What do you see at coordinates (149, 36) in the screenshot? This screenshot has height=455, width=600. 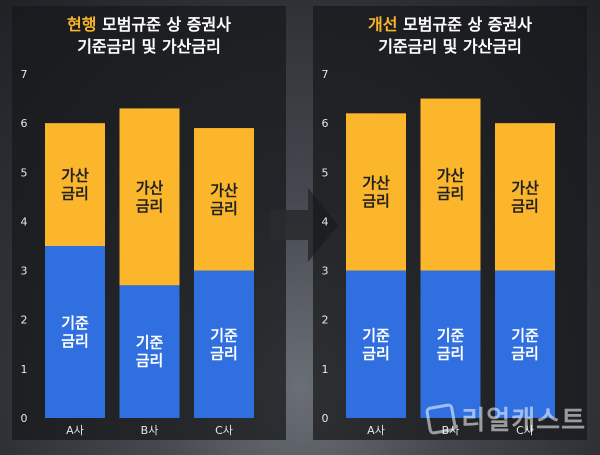 I see `chart-title-current: 현행 모범규준 상 증권사 기준금리 및 가산금리` at bounding box center [149, 36].